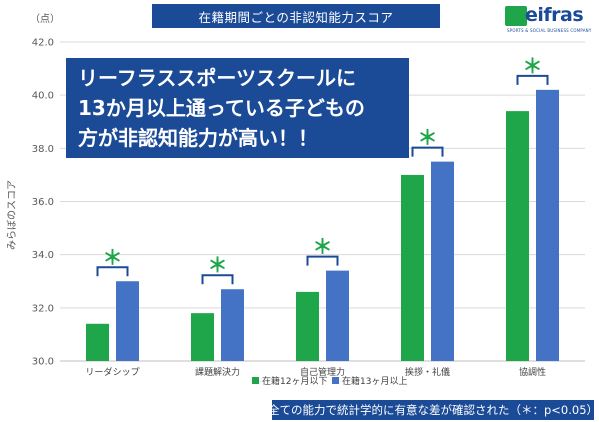  I want to click on page-title: 在籍期間ごとの非認知能力スコア, so click(296, 16).